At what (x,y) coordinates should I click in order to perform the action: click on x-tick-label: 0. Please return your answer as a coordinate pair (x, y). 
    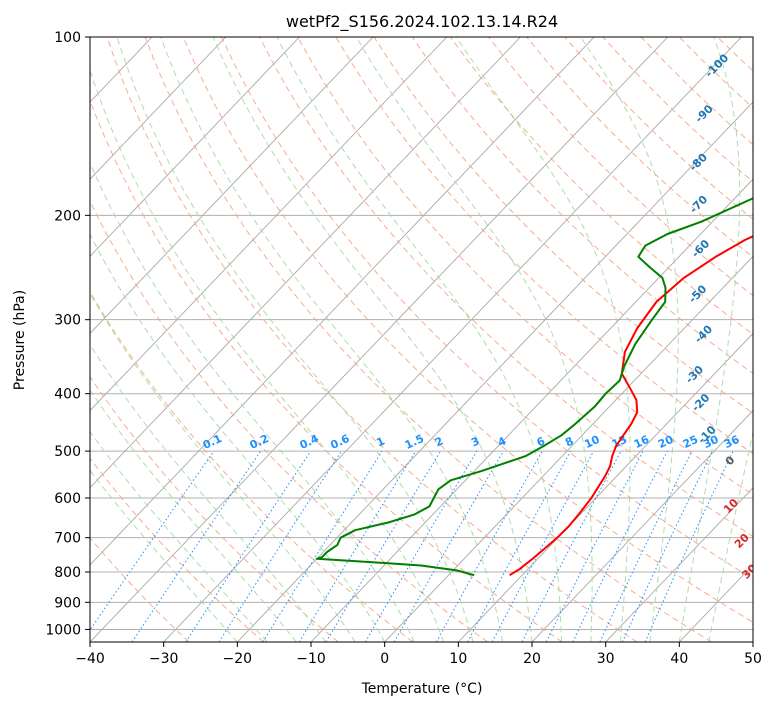
    Looking at the image, I should click on (384, 659).